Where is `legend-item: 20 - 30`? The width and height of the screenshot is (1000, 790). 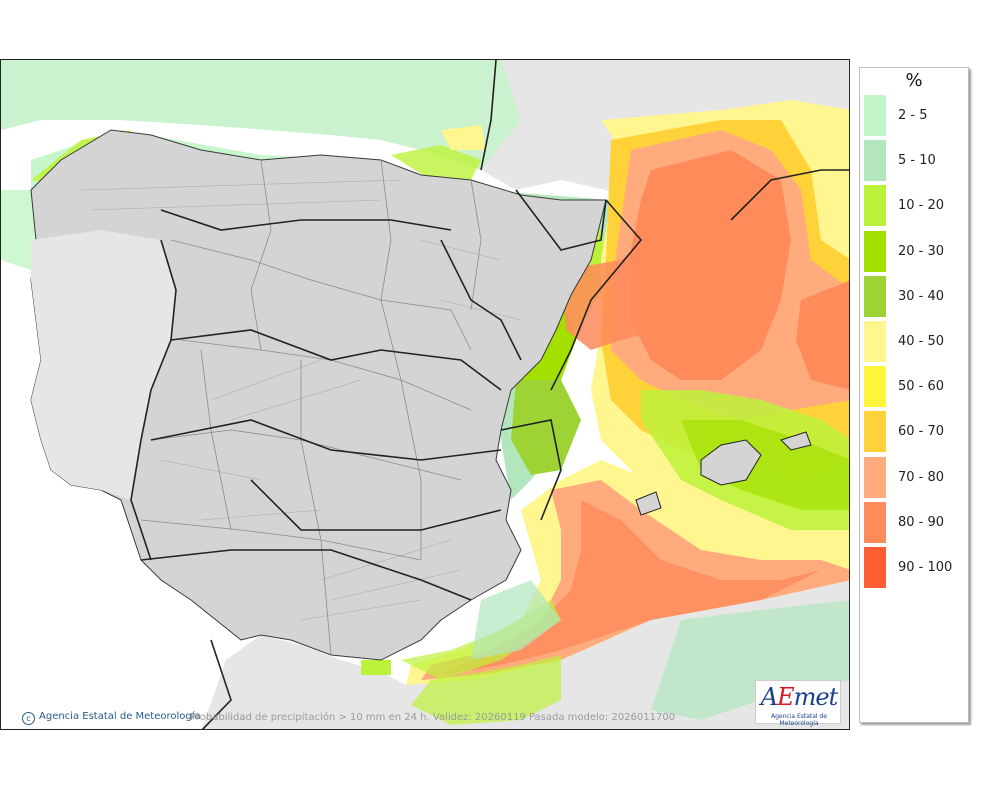 legend-item: 20 - 30 is located at coordinates (914, 251).